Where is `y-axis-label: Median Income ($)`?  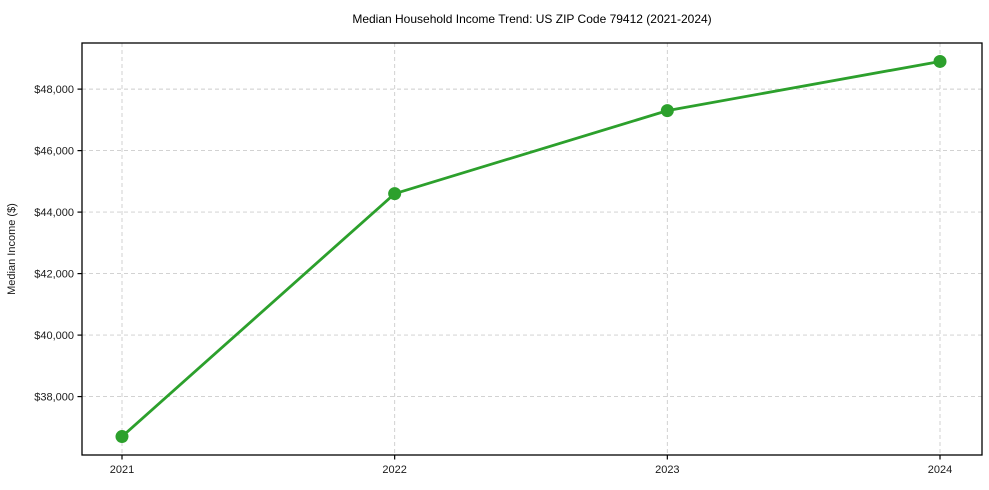
y-axis-label: Median Income ($) is located at coordinates (12, 249).